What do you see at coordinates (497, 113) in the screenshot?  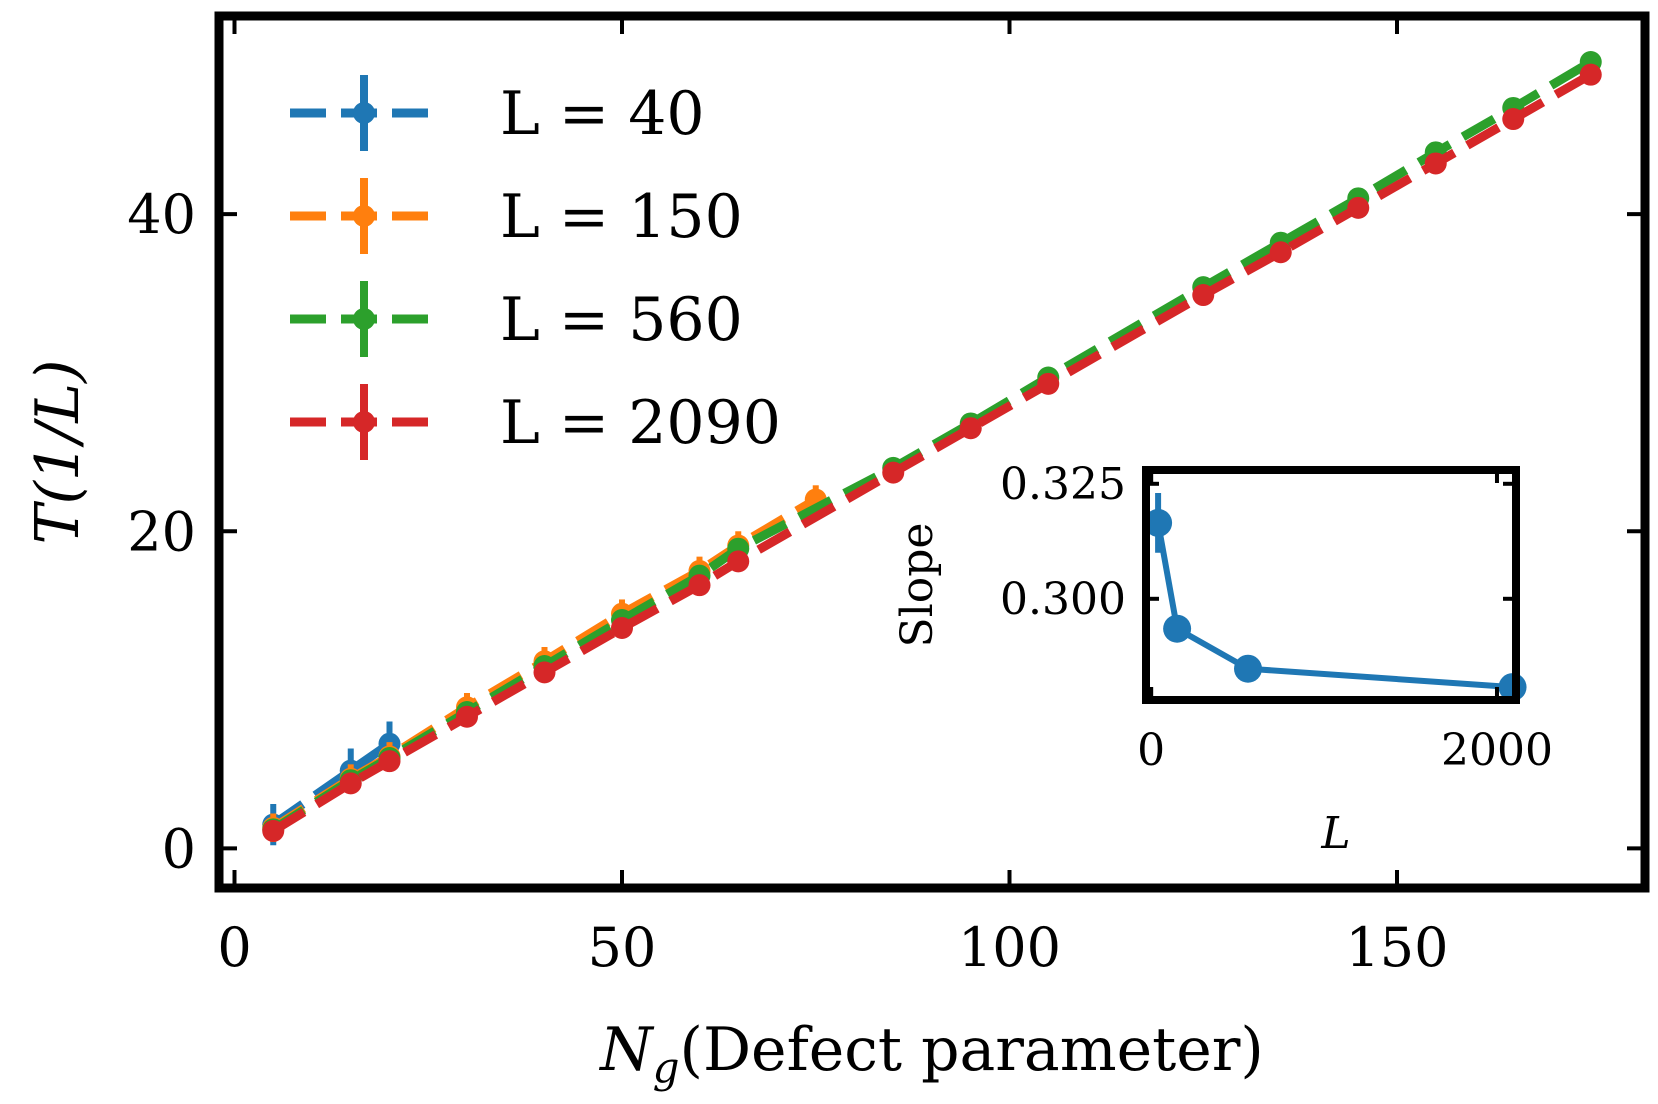 I see `legend-entry: L = 40` at bounding box center [497, 113].